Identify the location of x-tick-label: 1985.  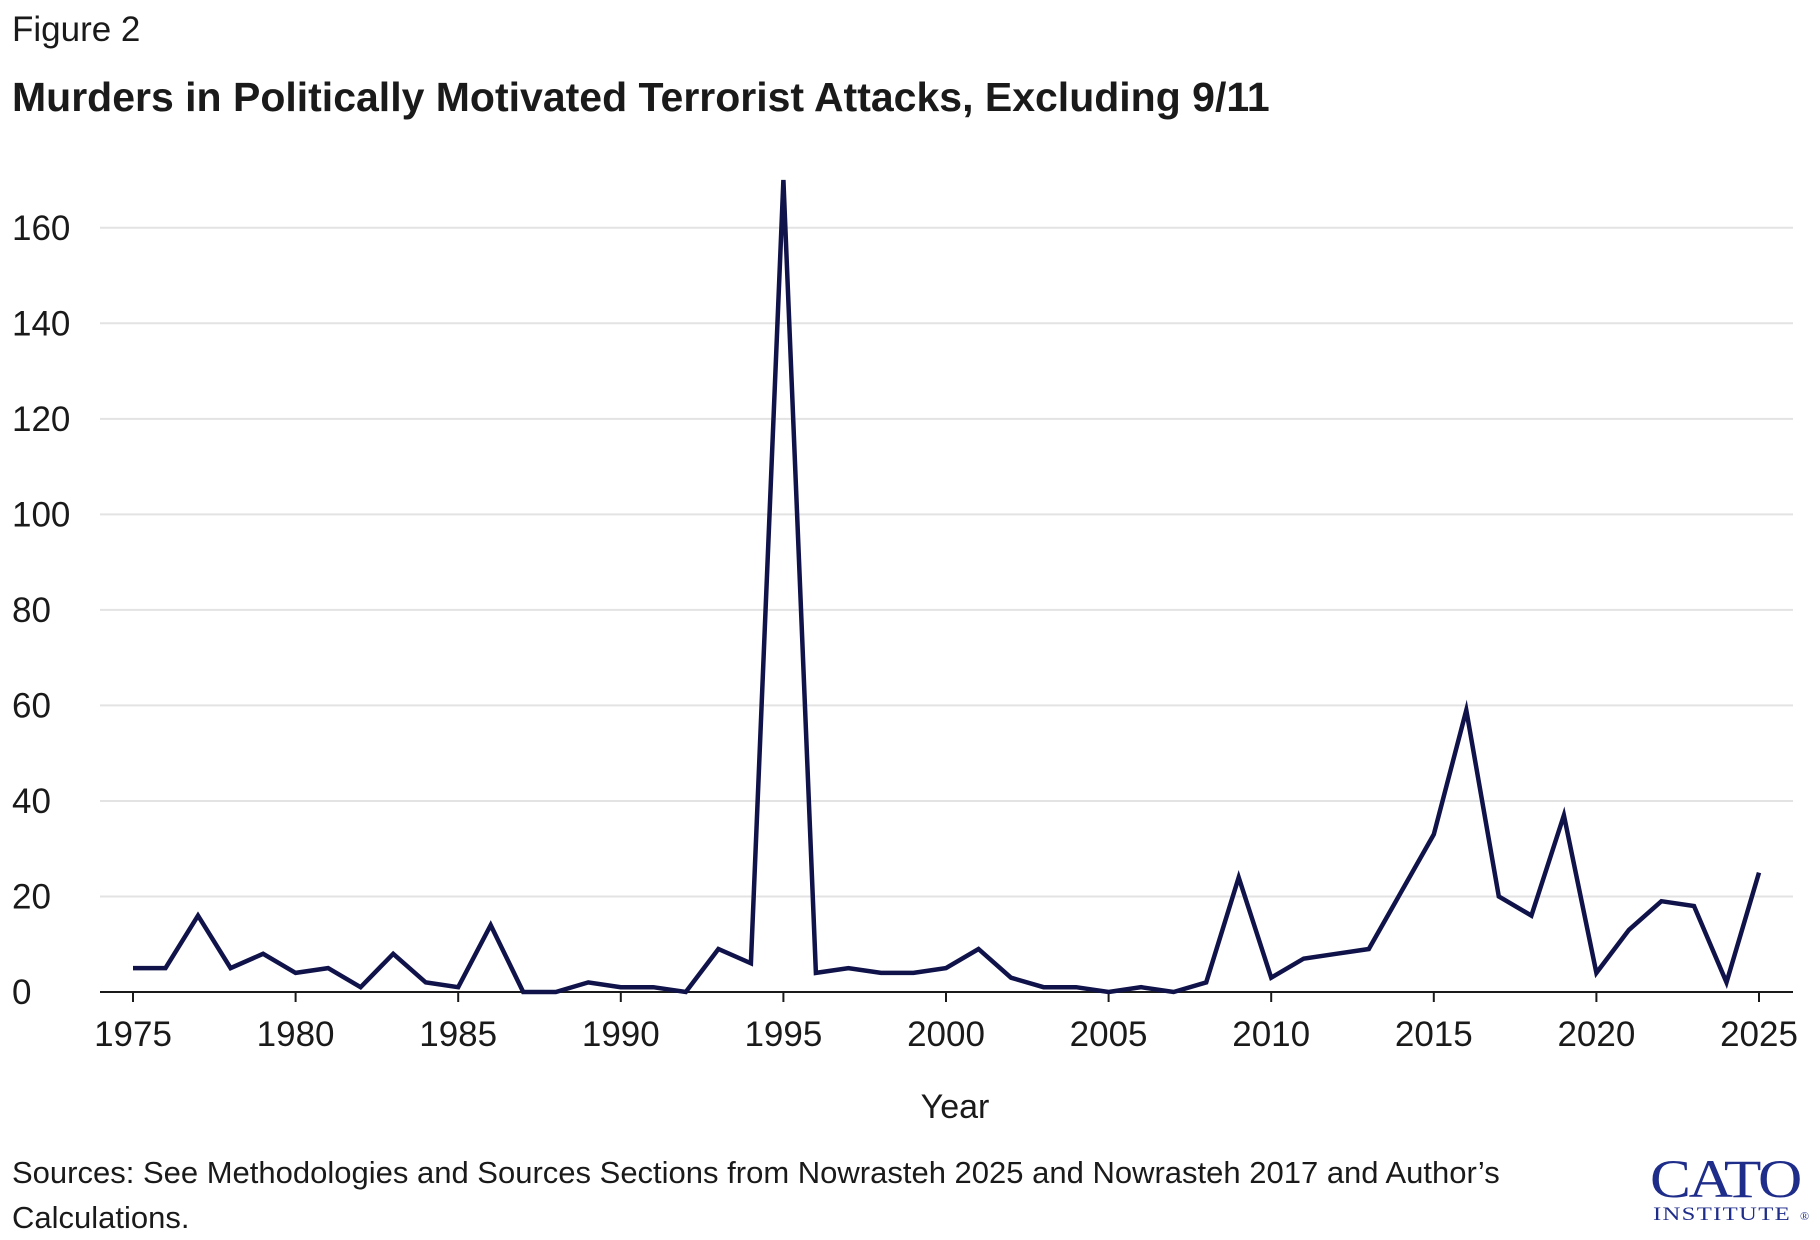
(458, 1034).